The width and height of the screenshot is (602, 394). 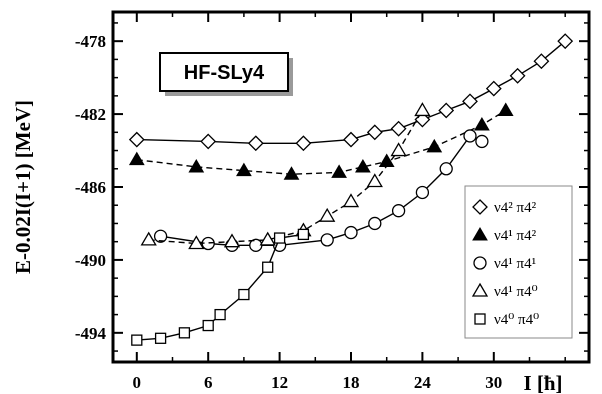 I want to click on x-tick-label: 6, so click(x=208, y=382).